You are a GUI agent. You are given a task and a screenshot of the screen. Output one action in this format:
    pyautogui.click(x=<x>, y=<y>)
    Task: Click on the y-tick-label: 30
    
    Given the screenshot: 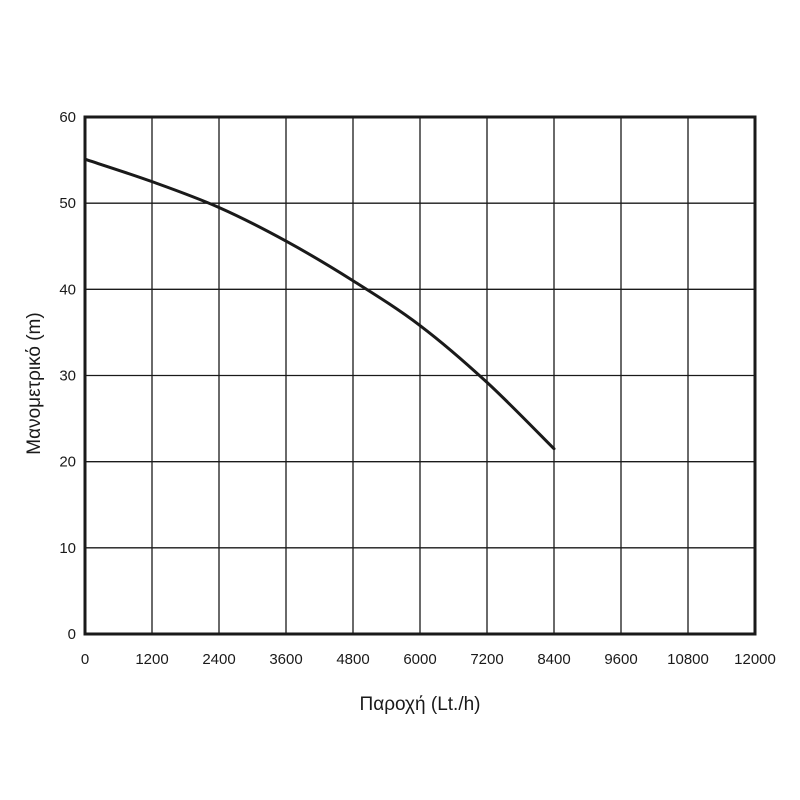 What is the action you would take?
    pyautogui.click(x=67, y=376)
    